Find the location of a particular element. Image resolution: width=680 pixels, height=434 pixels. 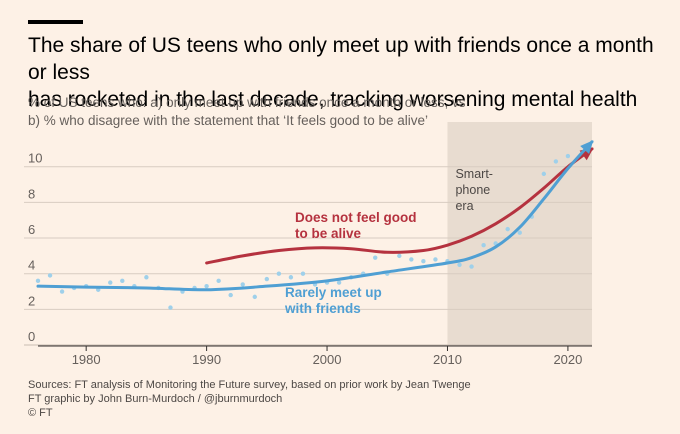

blue-series-arrowhead is located at coordinates (587, 147).